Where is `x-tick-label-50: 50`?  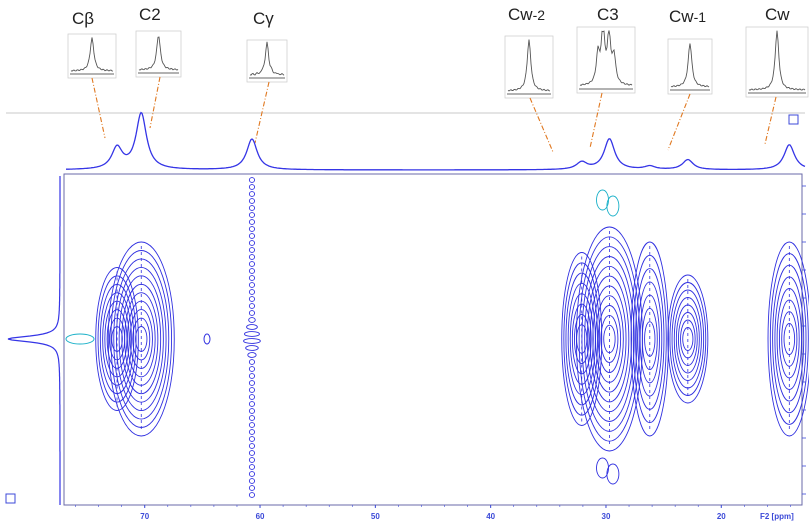
x-tick-label-50: 50 is located at coordinates (375, 516).